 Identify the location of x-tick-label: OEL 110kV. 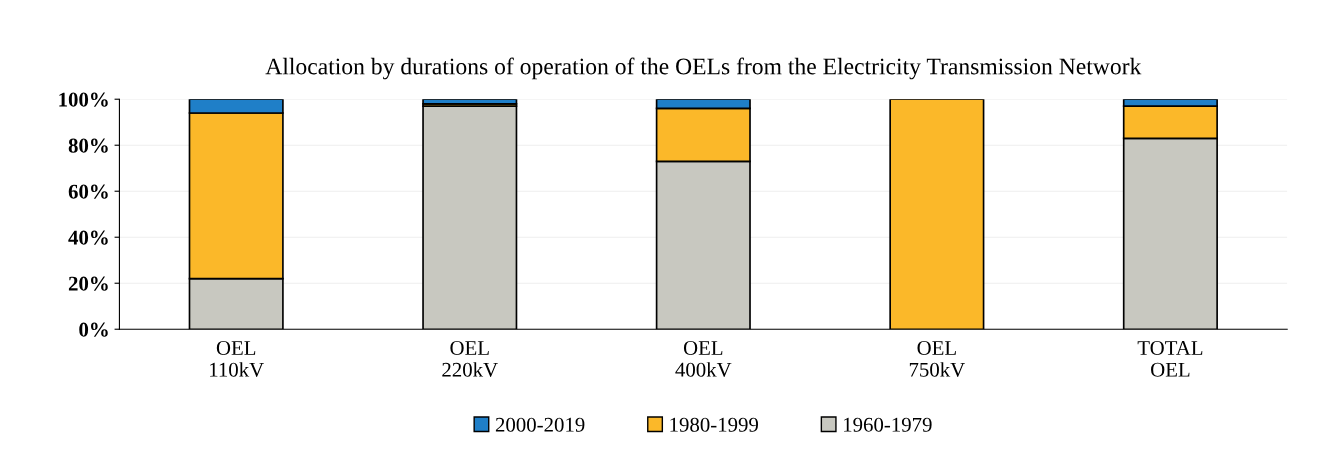
(237, 359).